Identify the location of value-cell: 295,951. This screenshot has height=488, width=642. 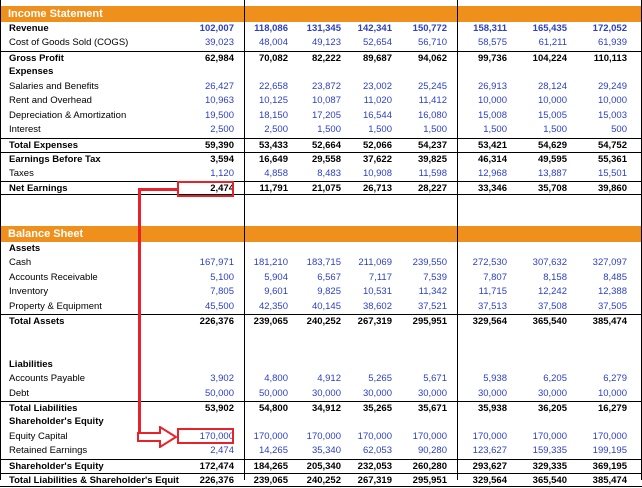
(429, 481).